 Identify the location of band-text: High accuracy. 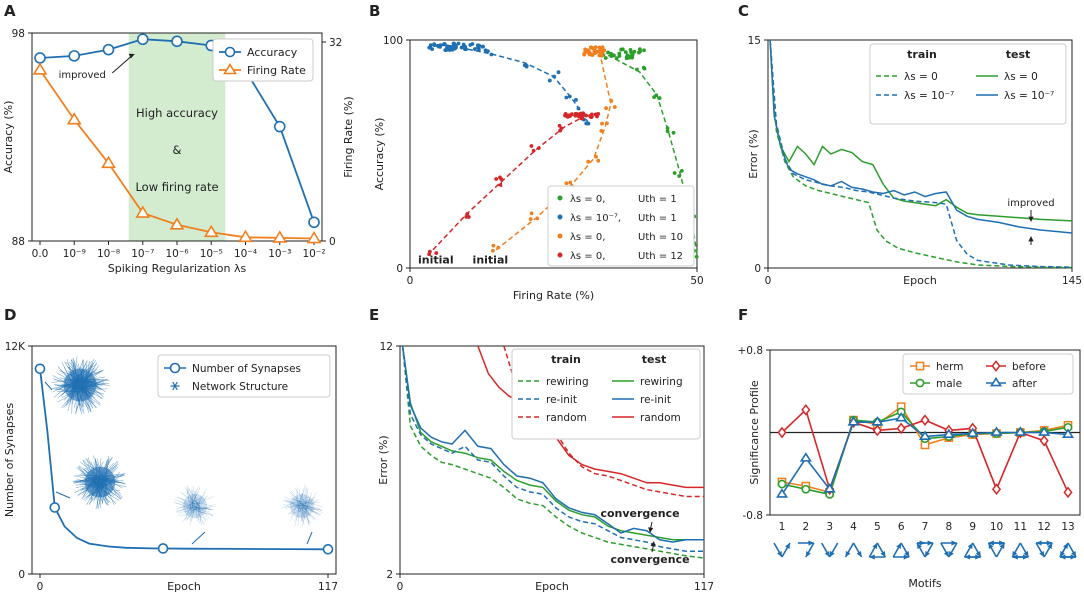
(177, 113).